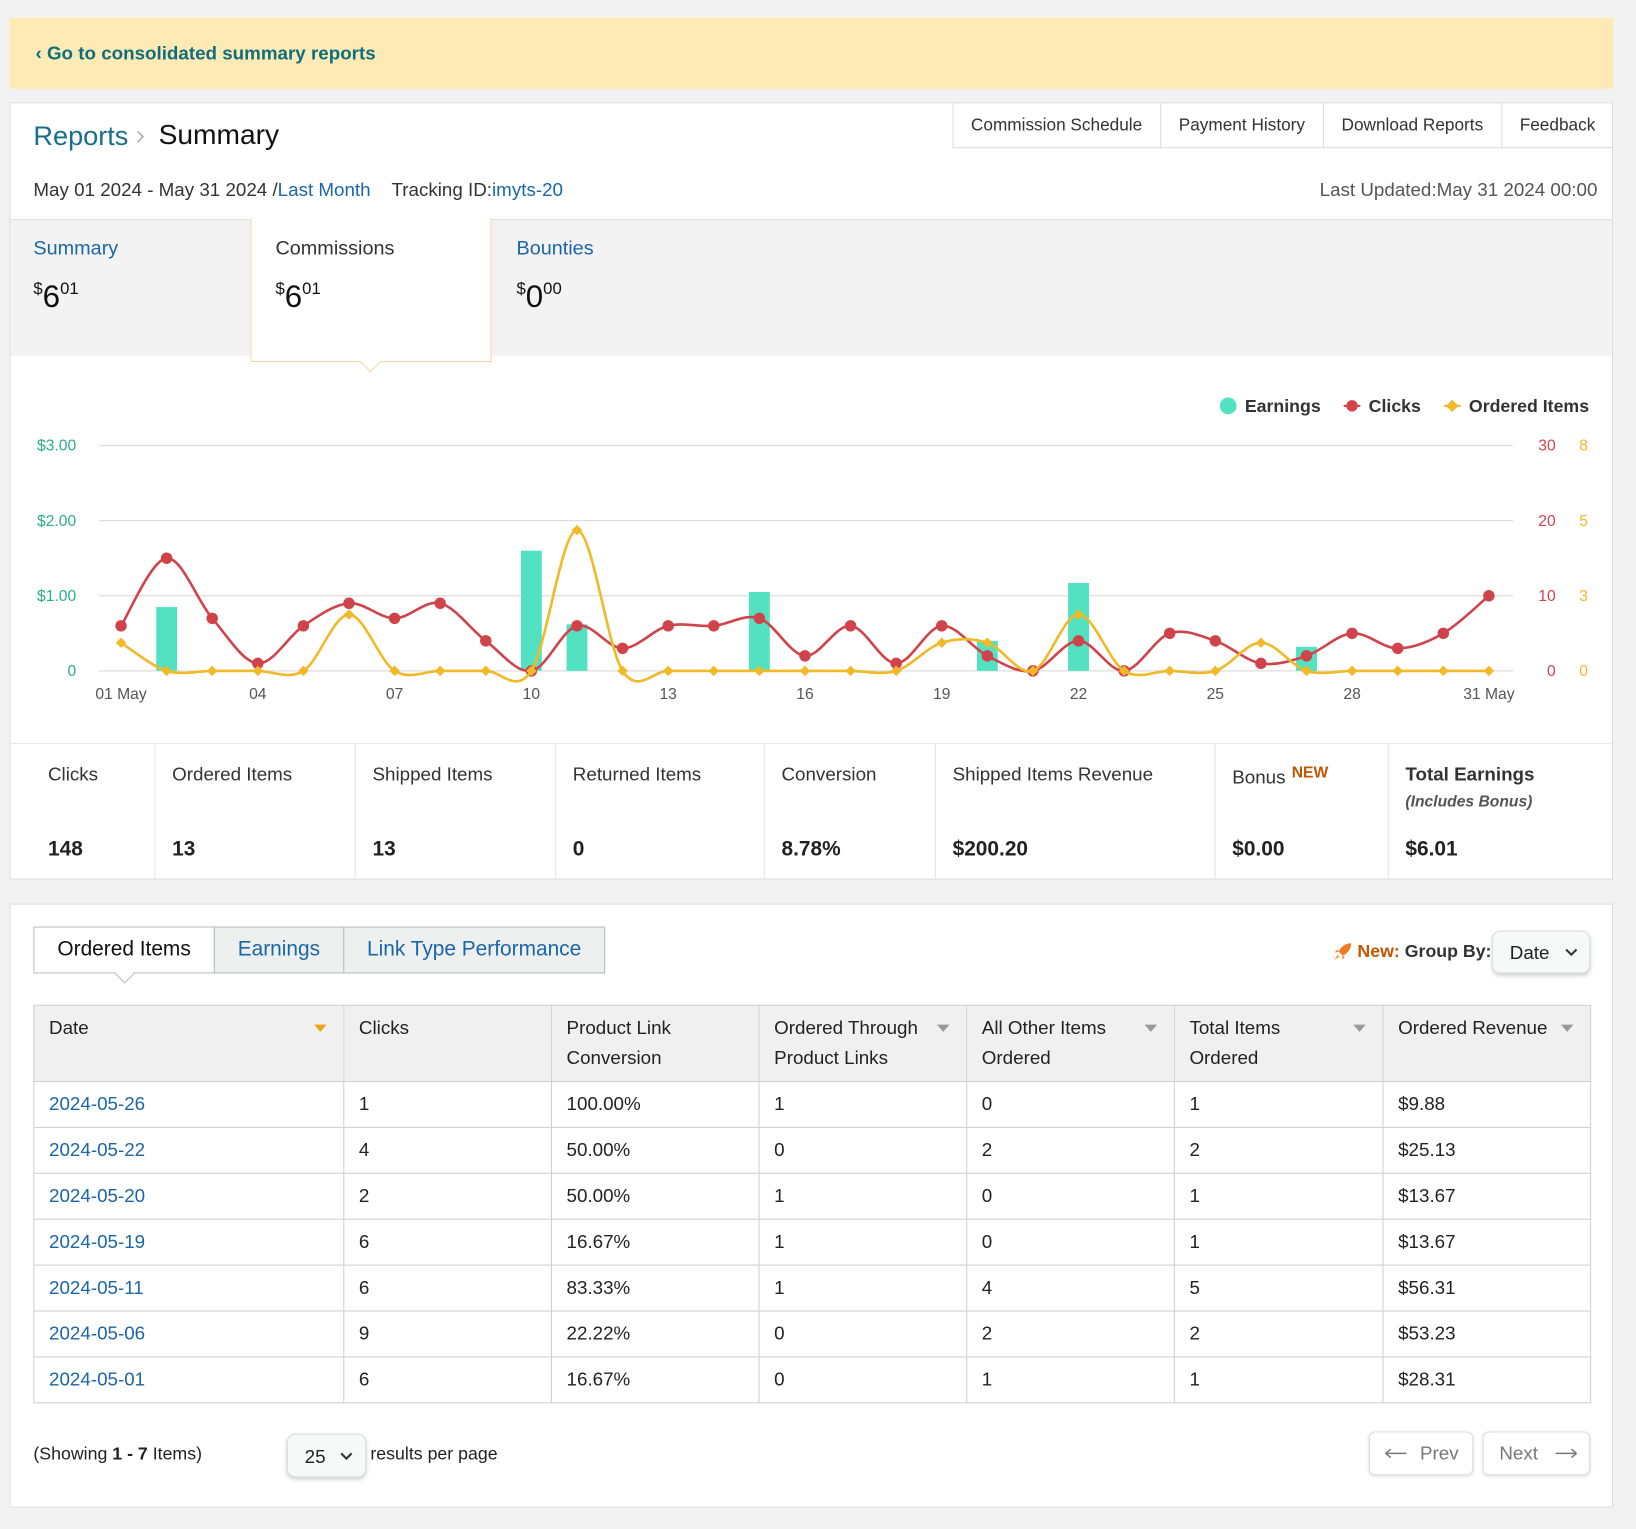 The image size is (1636, 1529). What do you see at coordinates (56, 596) in the screenshot?
I see `y-tick-label: $1.00` at bounding box center [56, 596].